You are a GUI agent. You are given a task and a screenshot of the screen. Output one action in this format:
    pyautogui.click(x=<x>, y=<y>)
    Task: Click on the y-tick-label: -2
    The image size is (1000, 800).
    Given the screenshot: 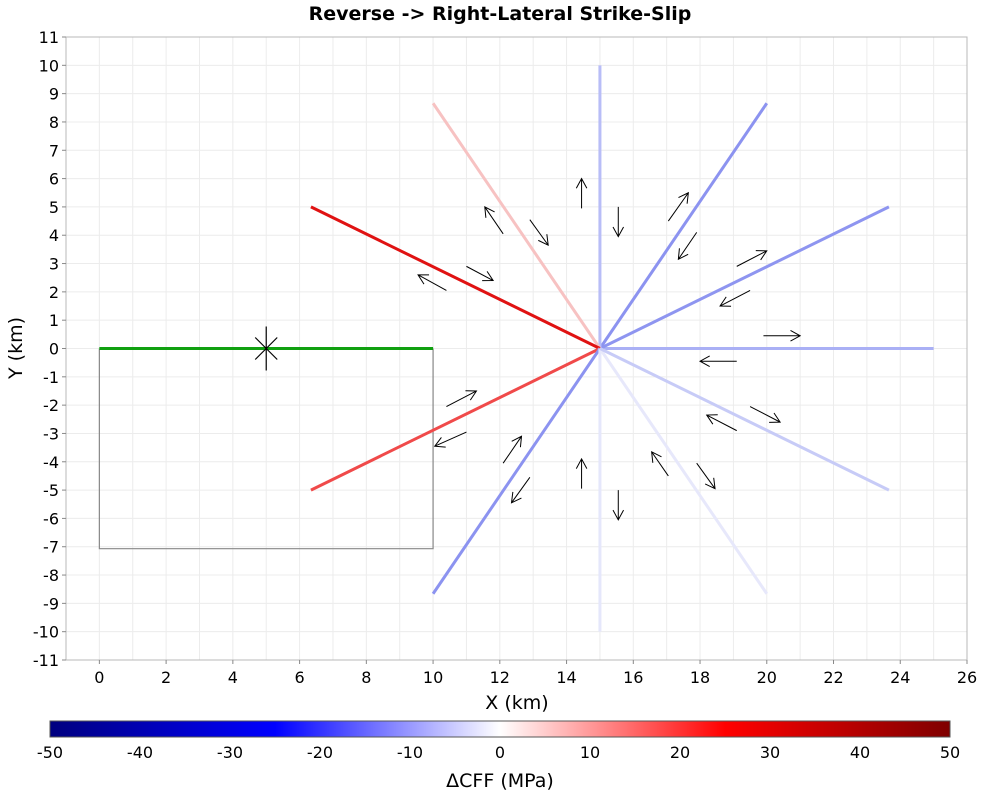 What is the action you would take?
    pyautogui.click(x=51, y=405)
    